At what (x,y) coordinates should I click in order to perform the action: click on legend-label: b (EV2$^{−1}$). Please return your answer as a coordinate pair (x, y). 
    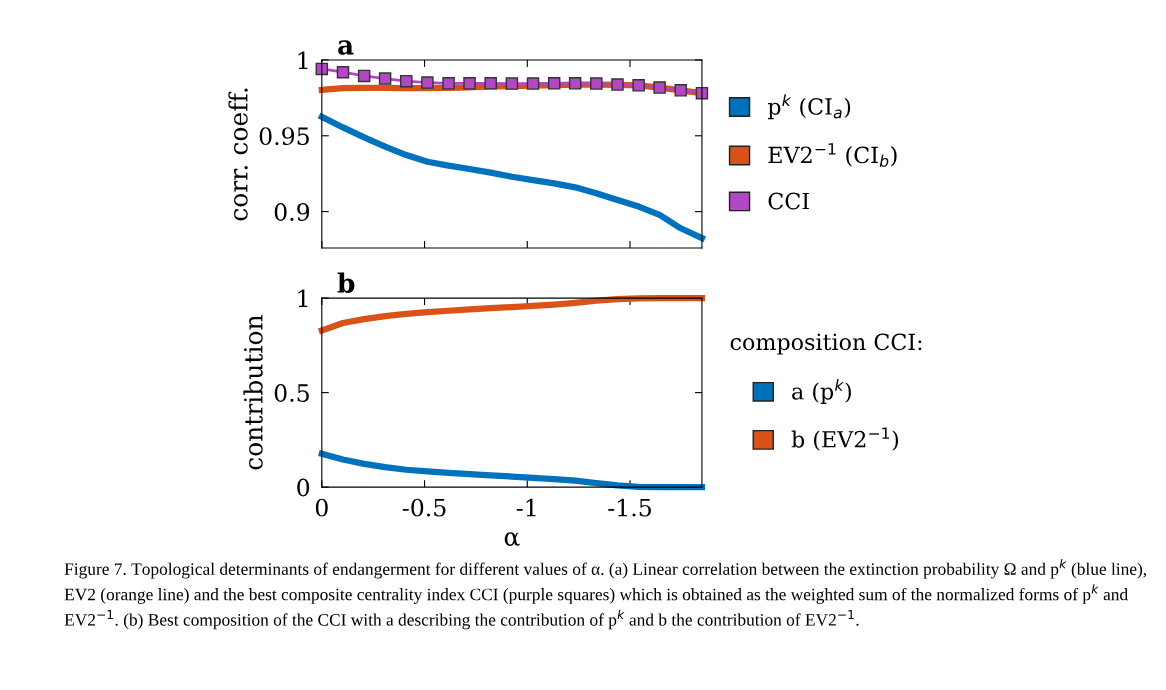
    Looking at the image, I should click on (845, 439).